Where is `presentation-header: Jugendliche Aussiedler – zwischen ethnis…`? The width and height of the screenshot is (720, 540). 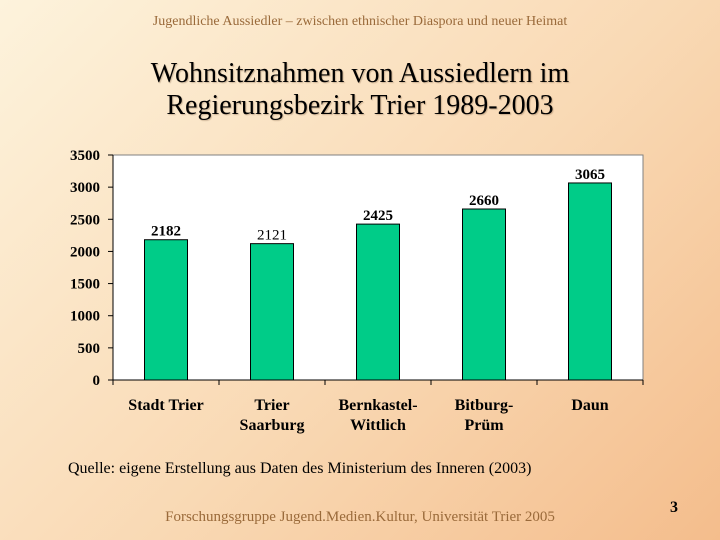 presentation-header: Jugendliche Aussiedler – zwischen ethnis… is located at coordinates (360, 21).